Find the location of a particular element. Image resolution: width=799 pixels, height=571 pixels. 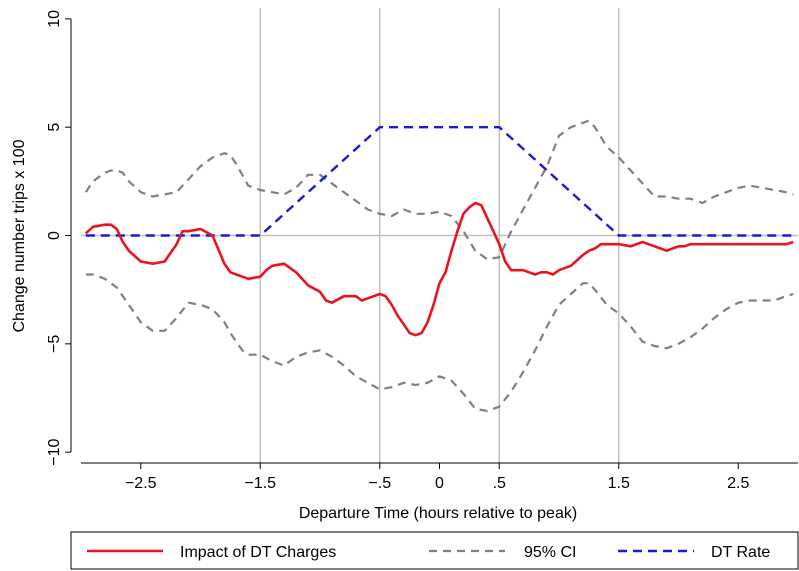

y-tick-label: −5 is located at coordinates (54, 344).